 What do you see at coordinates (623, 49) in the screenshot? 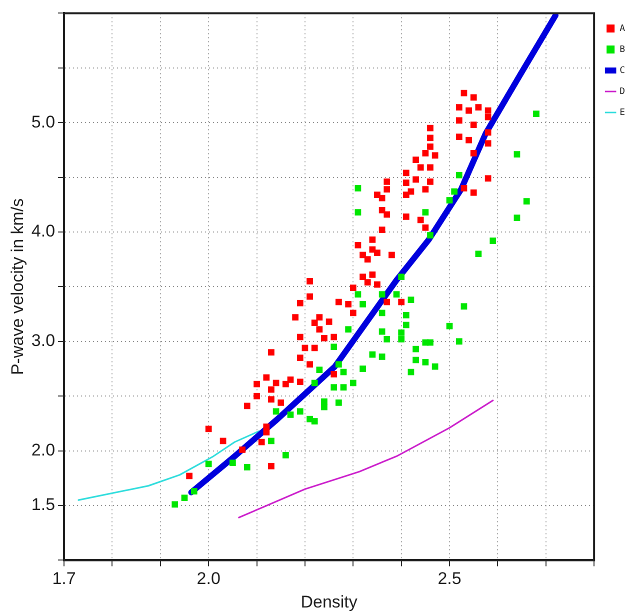
I see `legend-label: B` at bounding box center [623, 49].